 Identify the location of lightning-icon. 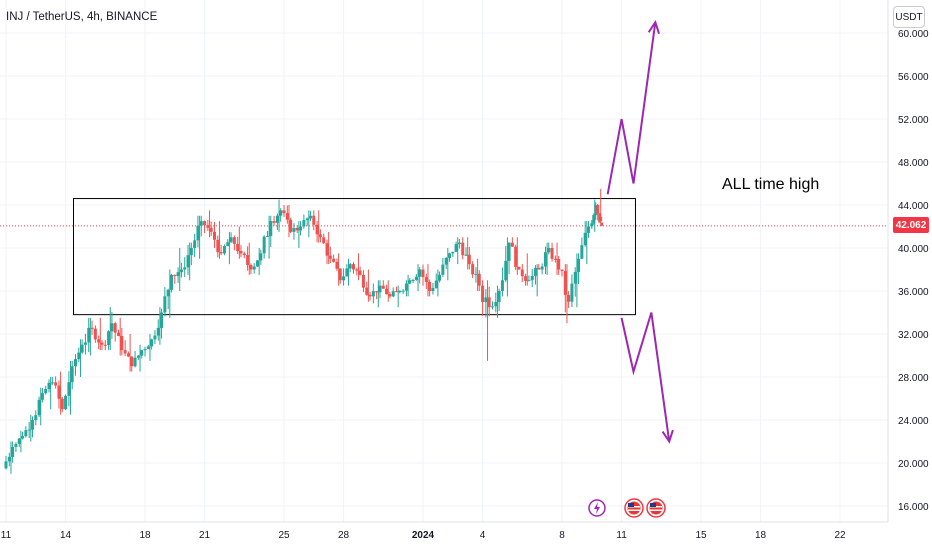
(597, 508).